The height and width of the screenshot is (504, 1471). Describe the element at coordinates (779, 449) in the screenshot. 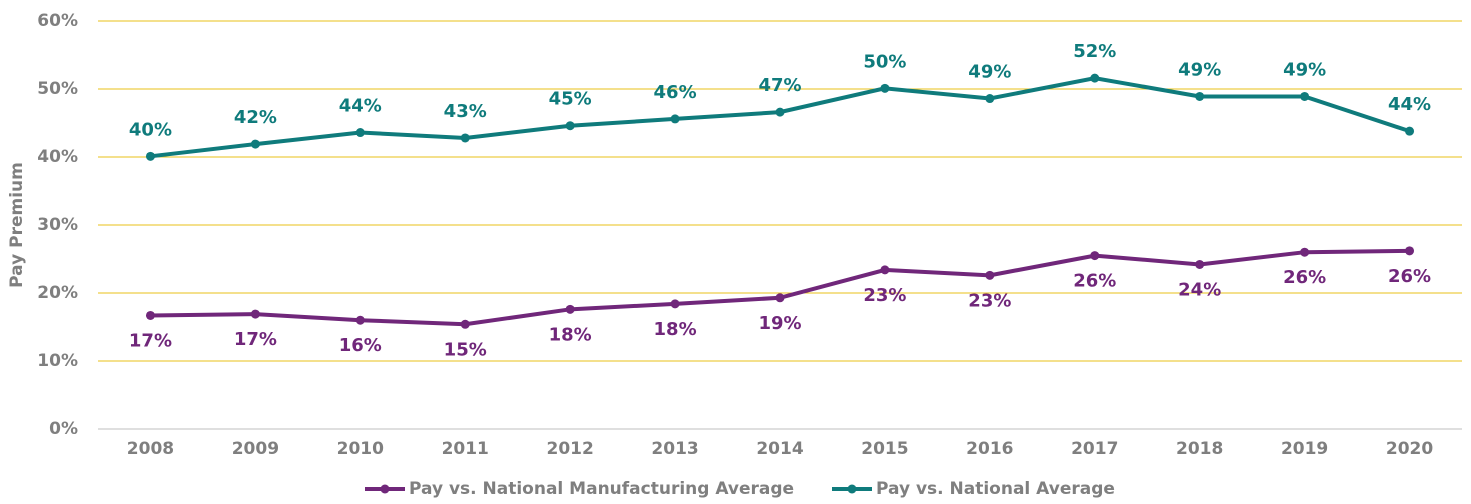

I see `x-tick-label: 2014` at that location.